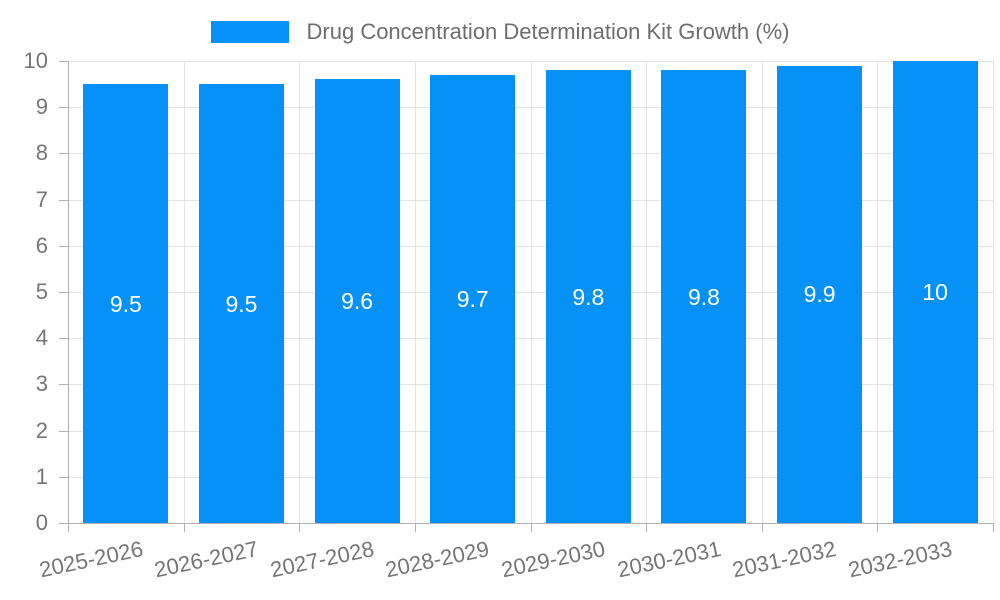 The image size is (1000, 600). Describe the element at coordinates (322, 559) in the screenshot. I see `x-axis-category-label: 2027-2028` at that location.